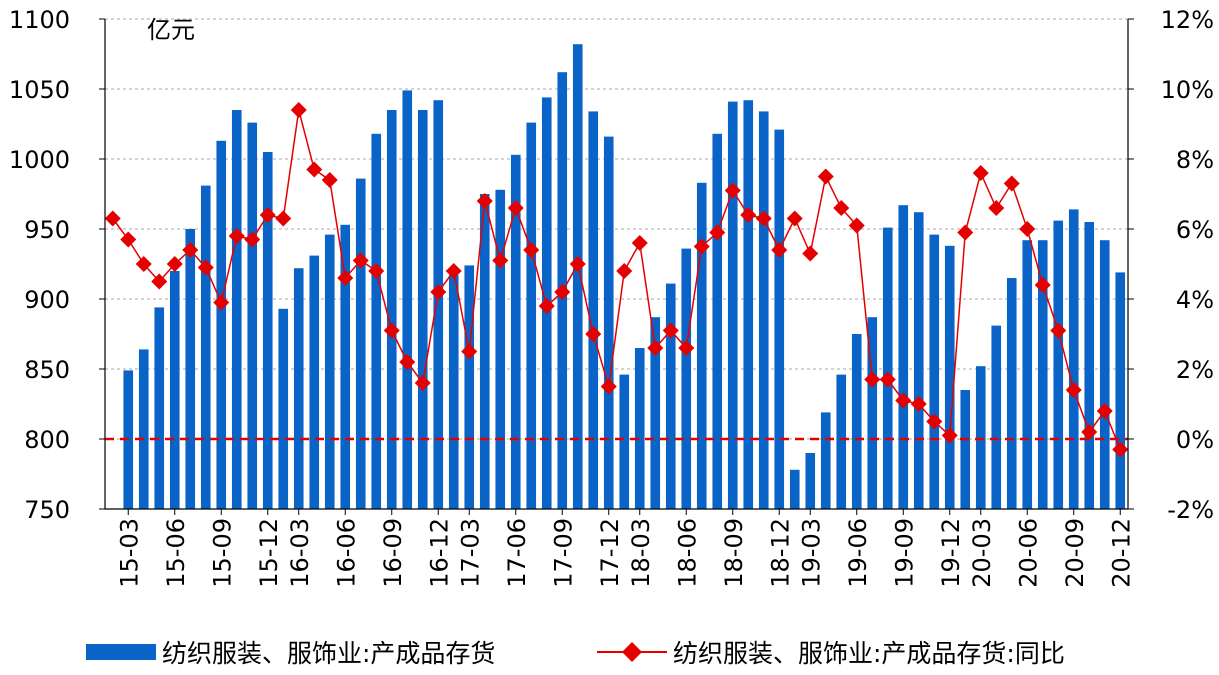 Image resolution: width=1219 pixels, height=675 pixels. I want to click on x-tick-label: 15-09, so click(222, 553).